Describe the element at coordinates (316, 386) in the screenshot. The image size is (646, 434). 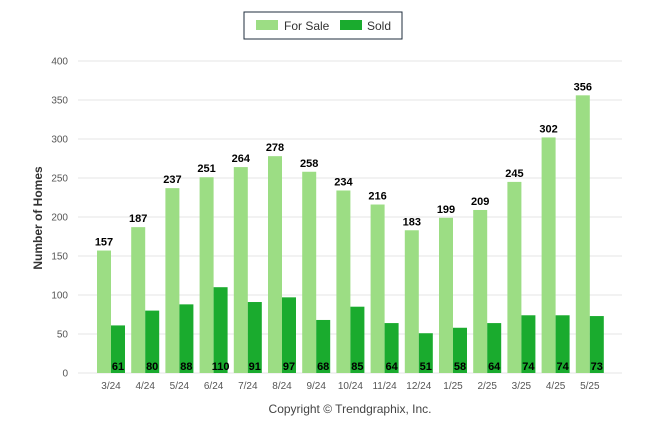
I see `x-tick-label: 9/24` at that location.